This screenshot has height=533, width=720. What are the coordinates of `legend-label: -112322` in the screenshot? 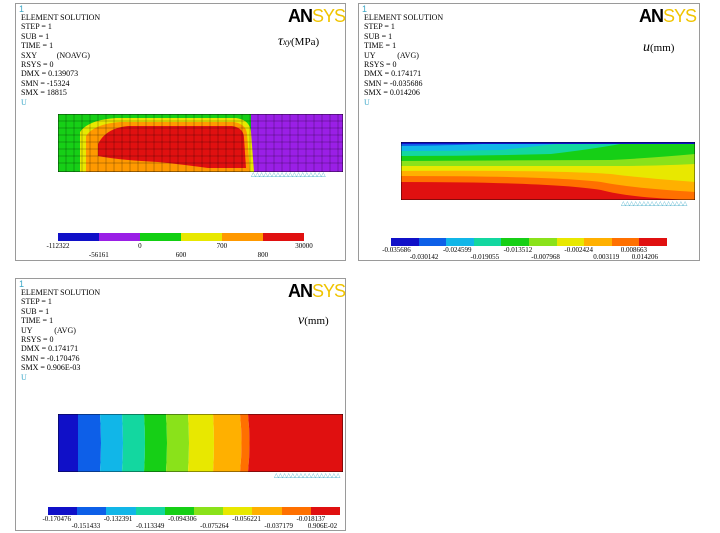 It's located at (58, 246).